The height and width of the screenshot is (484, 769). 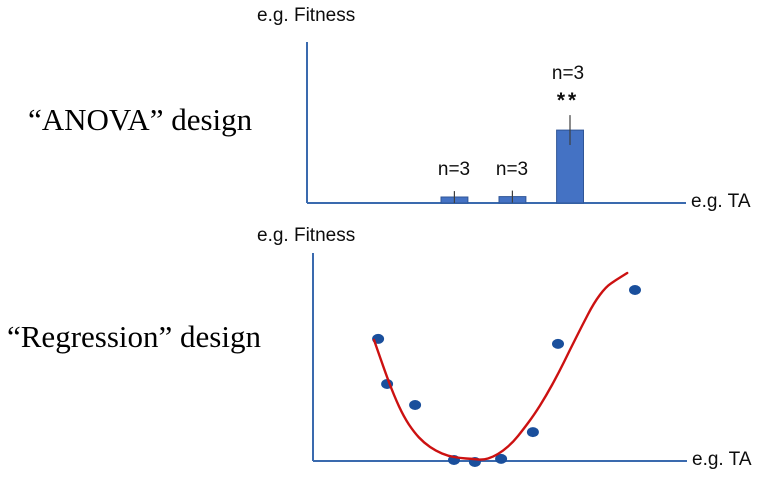 What do you see at coordinates (568, 100) in the screenshot?
I see `significance-marker: **` at bounding box center [568, 100].